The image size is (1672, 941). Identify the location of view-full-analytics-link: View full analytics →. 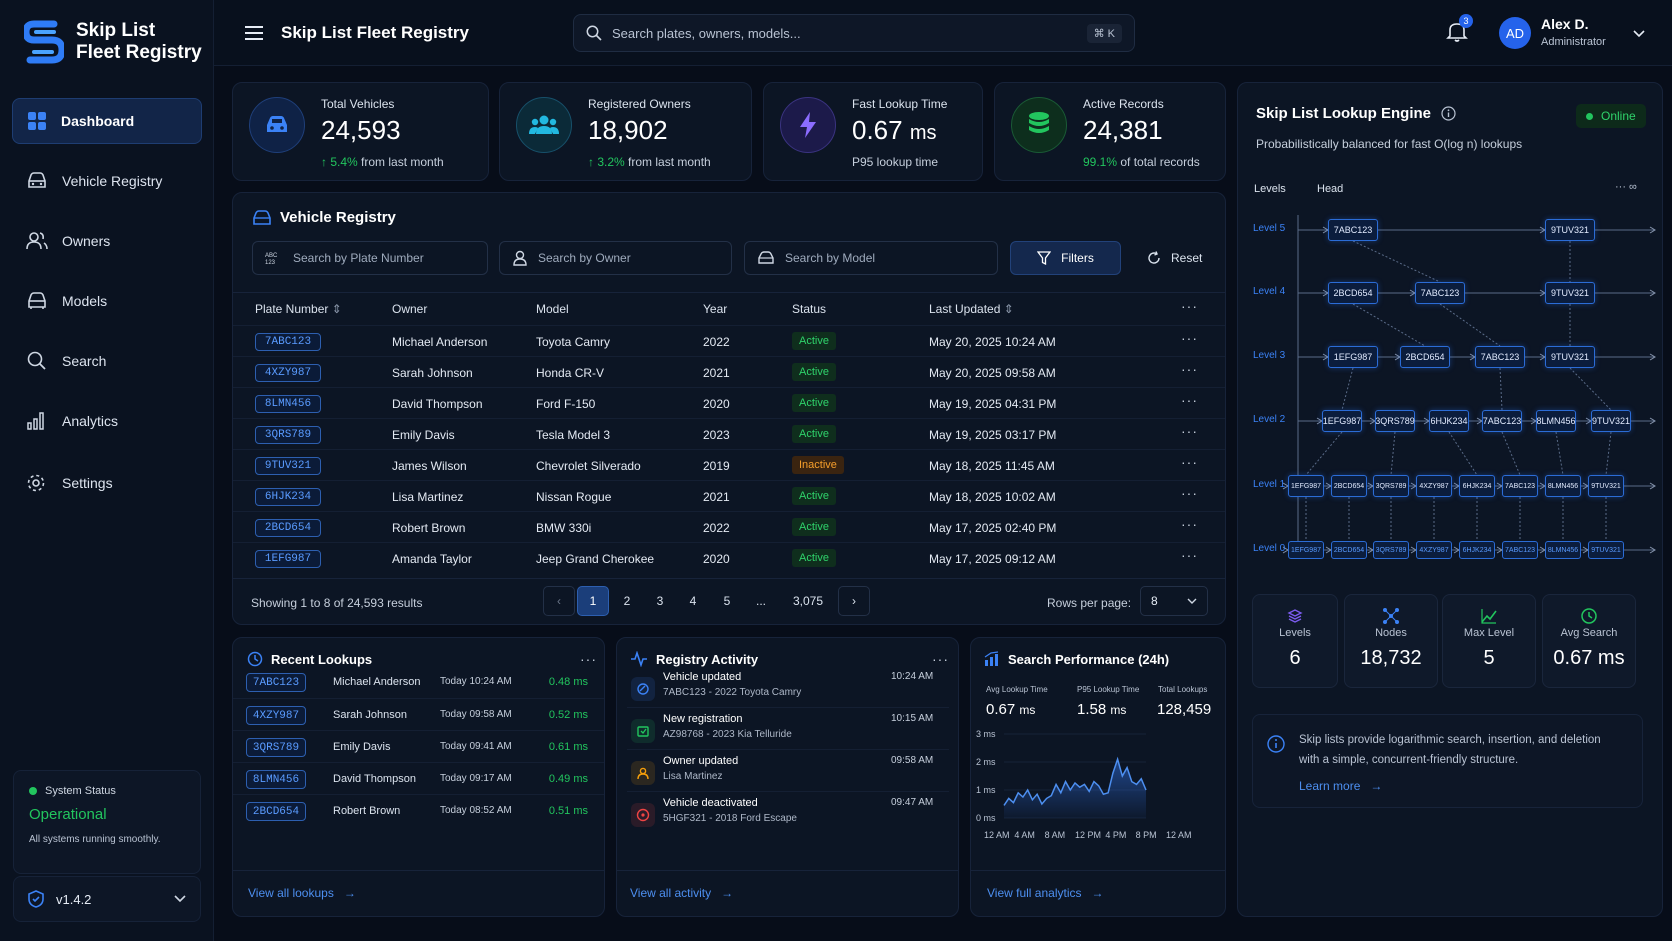
(1045, 893).